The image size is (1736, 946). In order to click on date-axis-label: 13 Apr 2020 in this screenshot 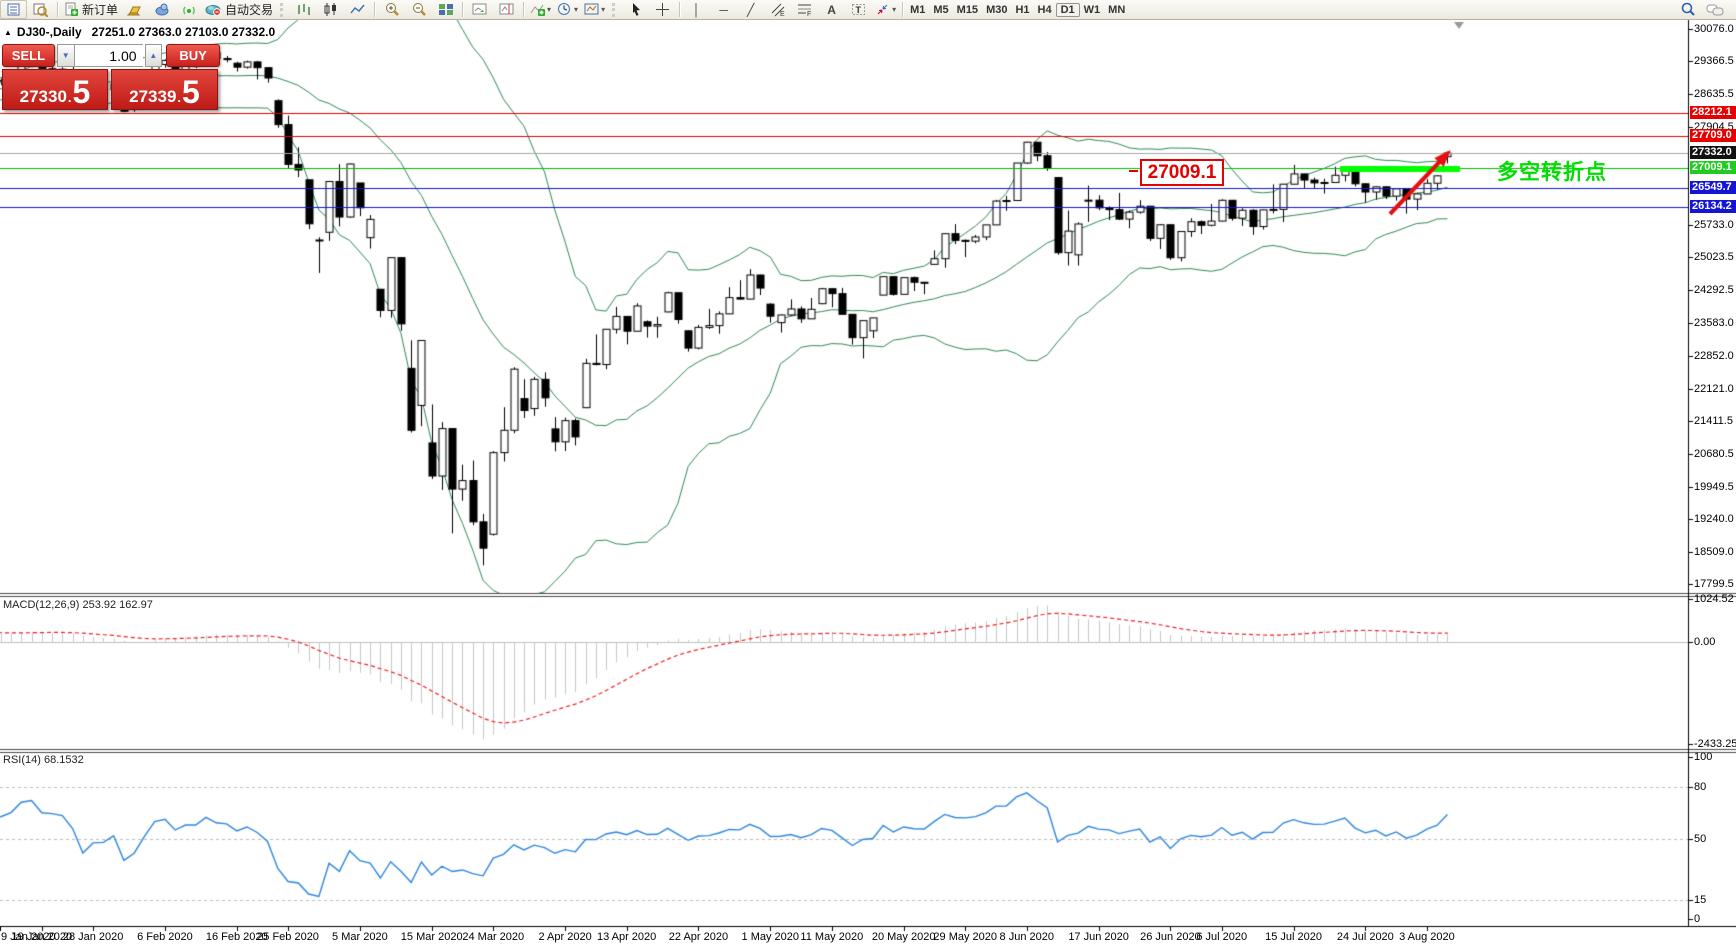, I will do `click(626, 937)`.